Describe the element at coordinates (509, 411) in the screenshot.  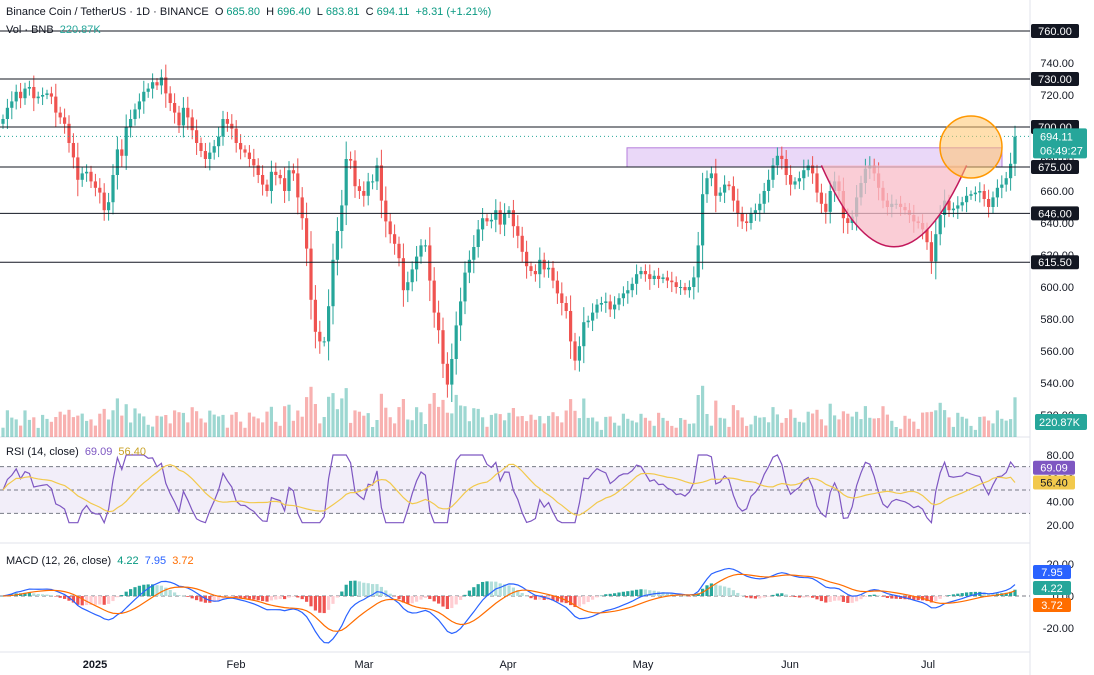
I see `volume-bars` at that location.